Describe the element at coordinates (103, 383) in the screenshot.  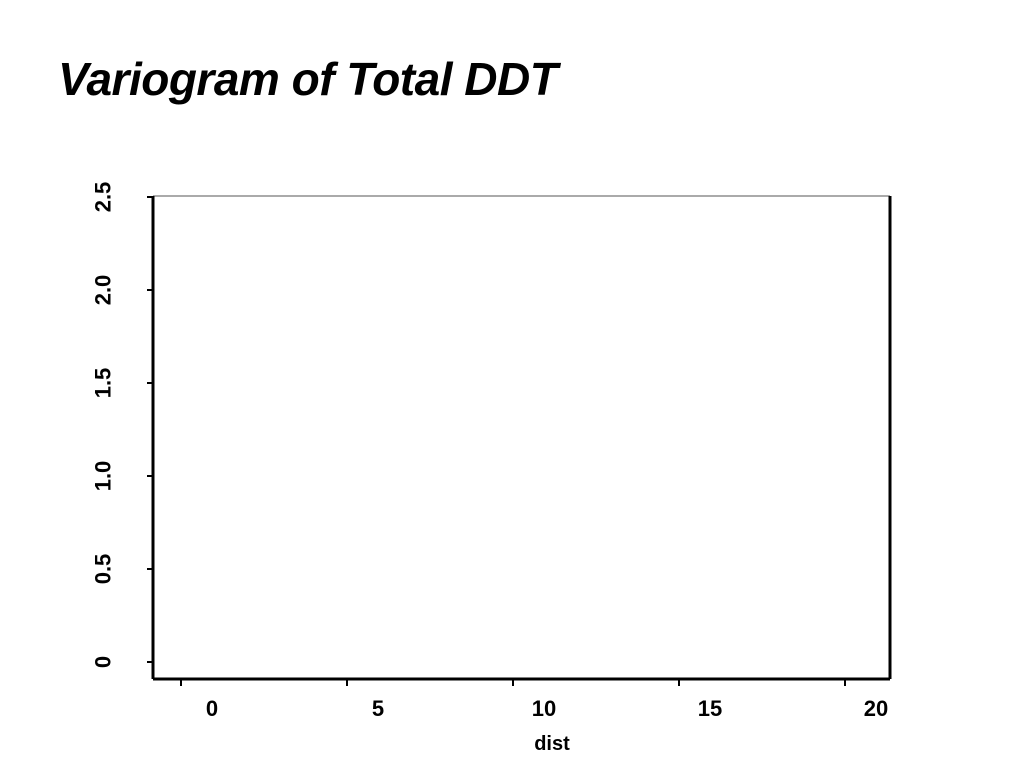
I see `y-tick-label: 1.5` at that location.